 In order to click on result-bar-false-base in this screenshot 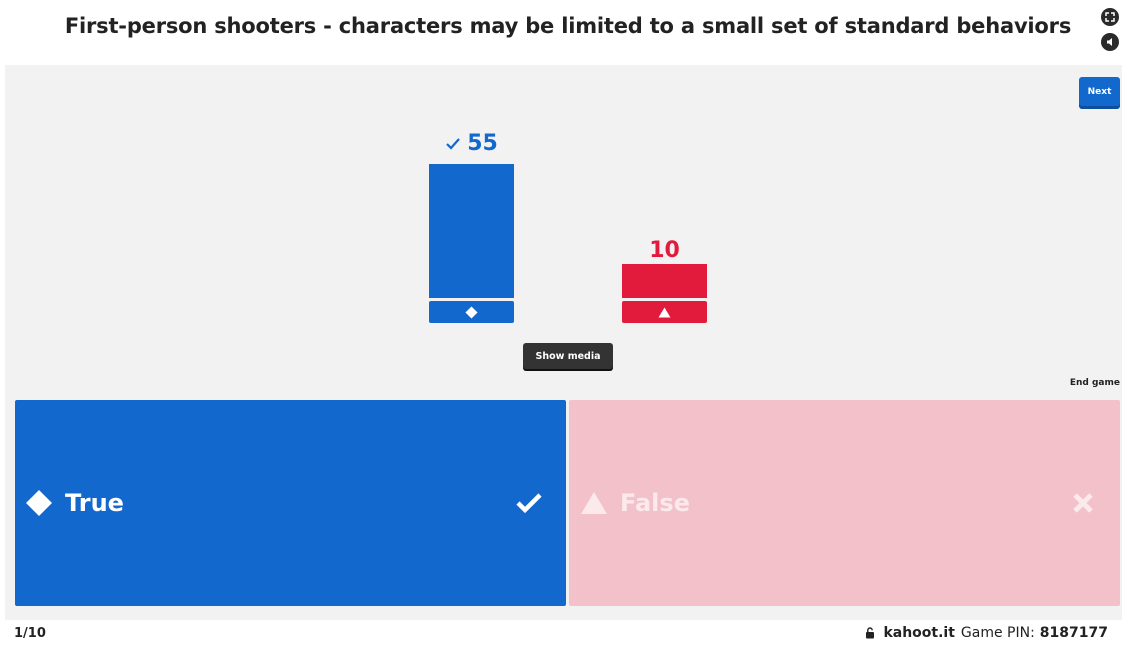, I will do `click(664, 312)`.